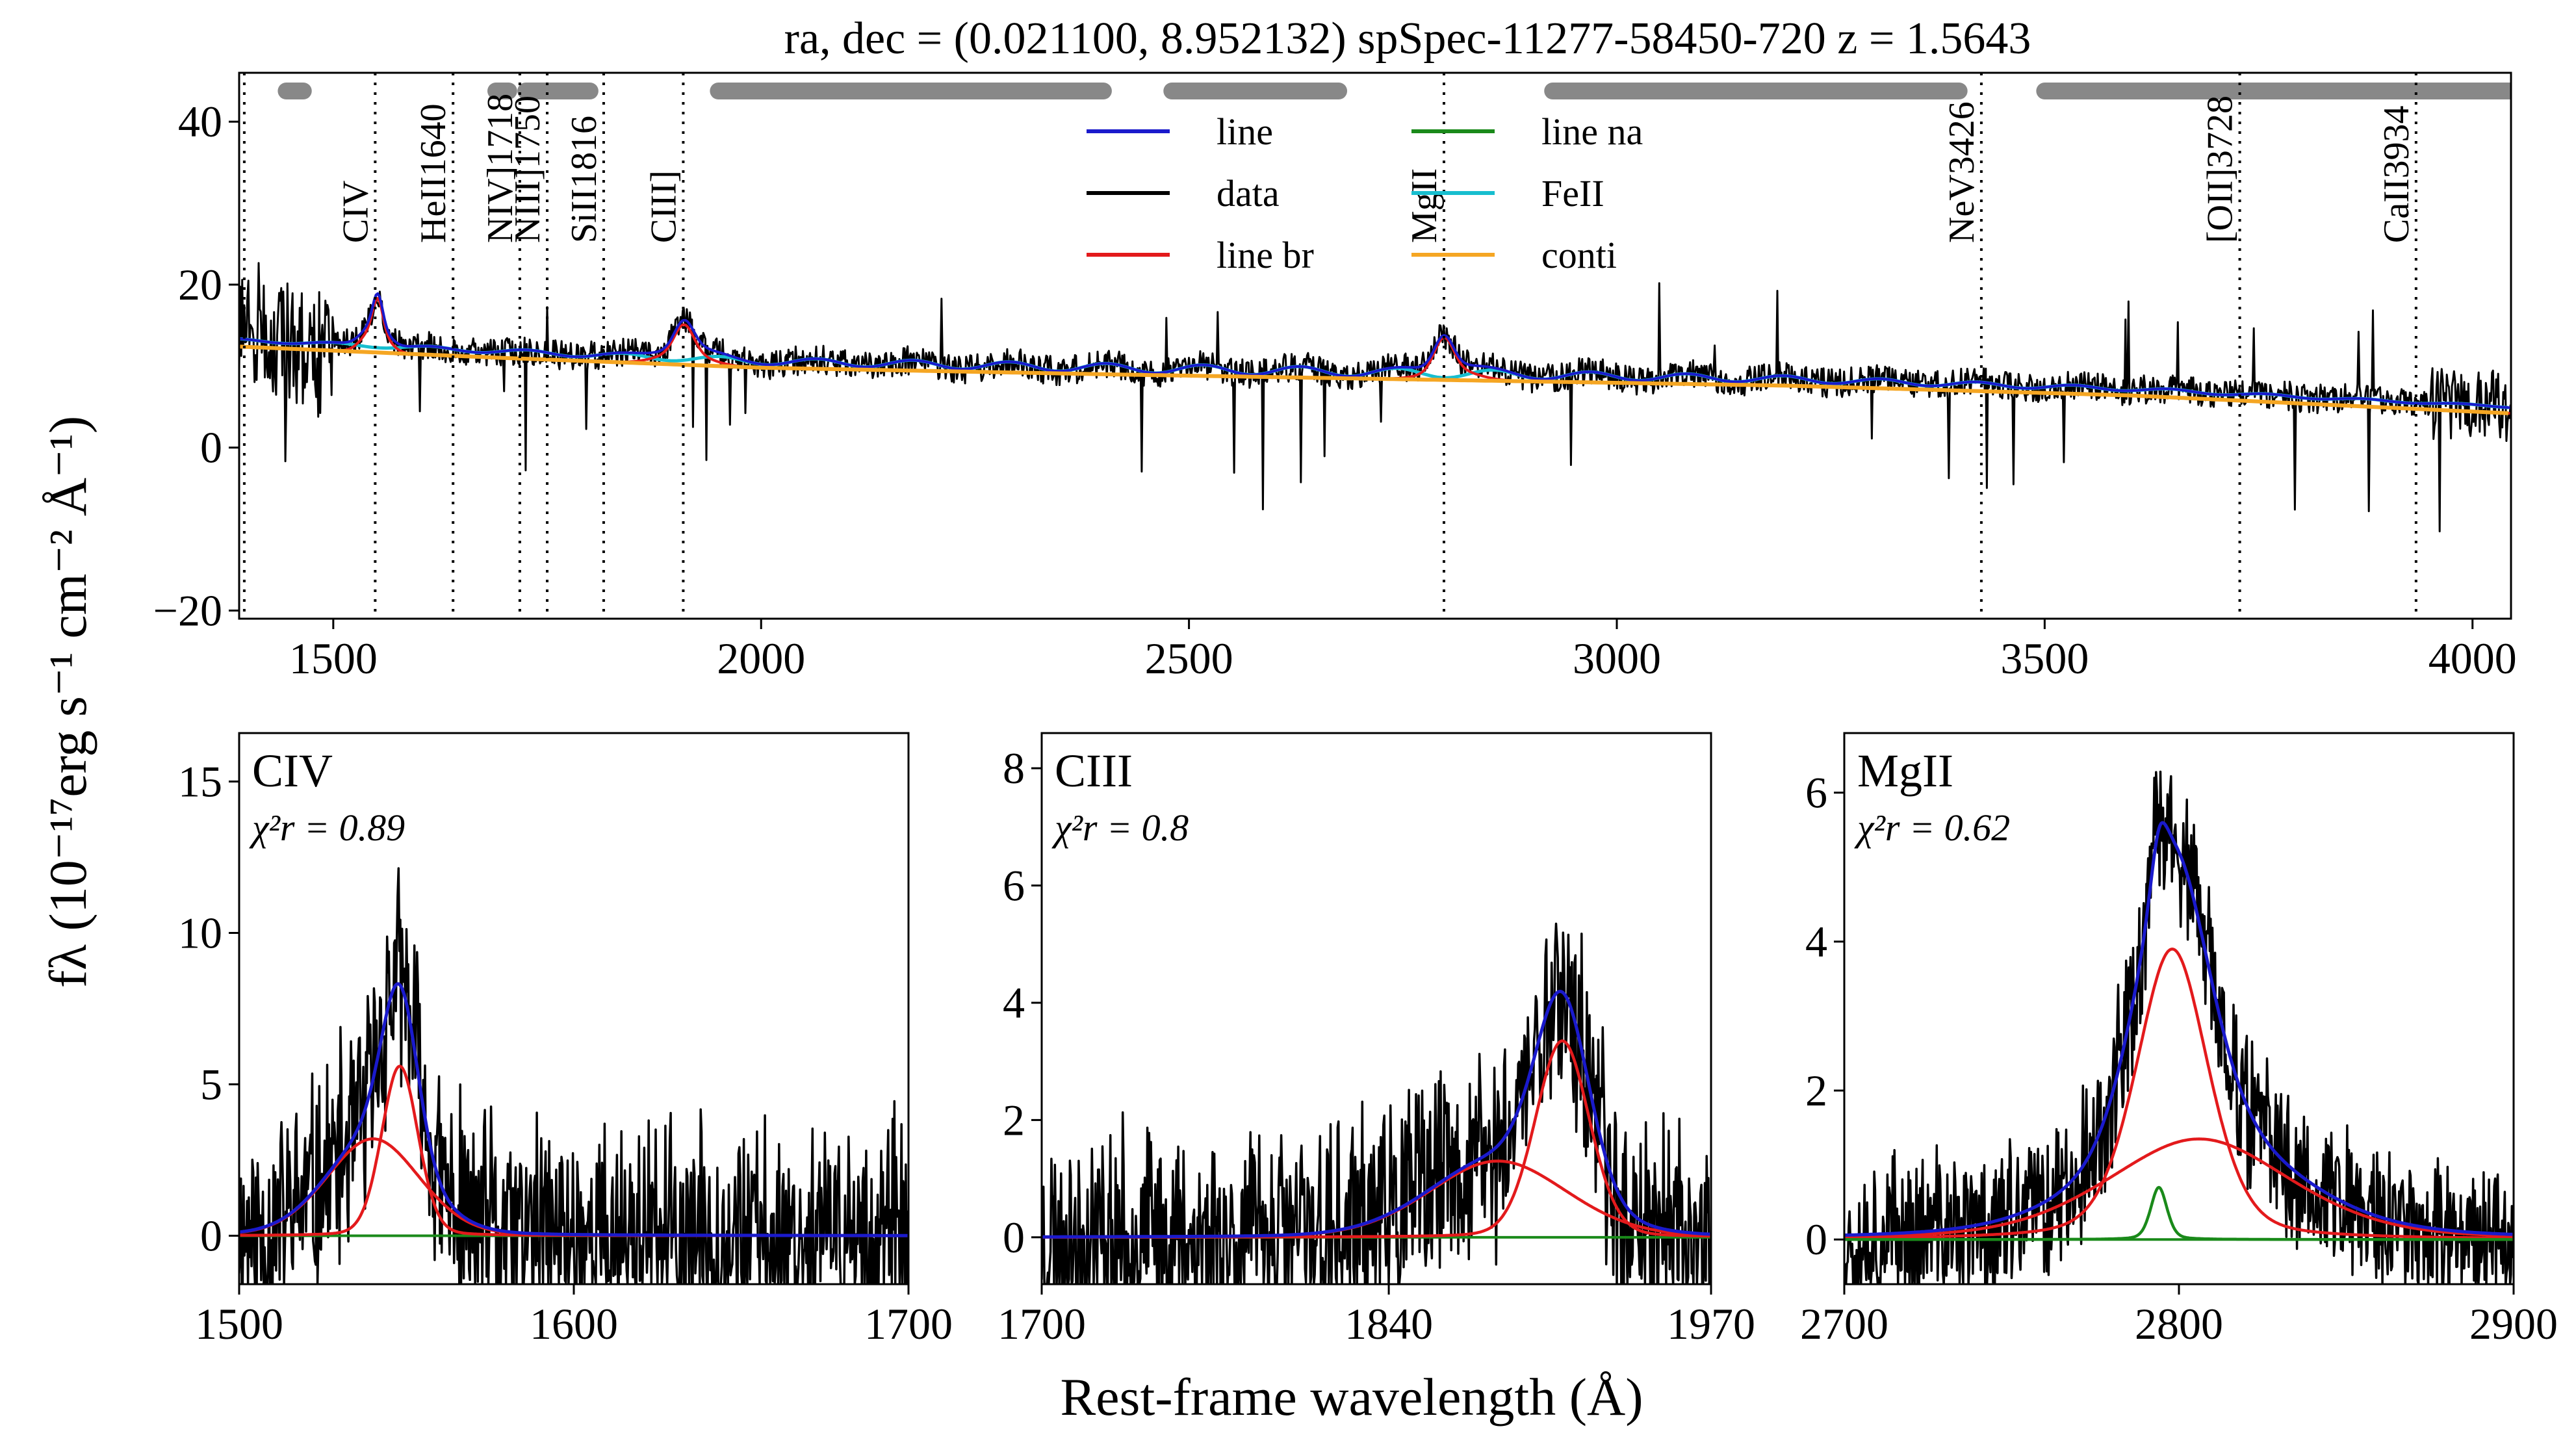  Describe the element at coordinates (293, 771) in the screenshot. I see `panel-title: CIV` at that location.